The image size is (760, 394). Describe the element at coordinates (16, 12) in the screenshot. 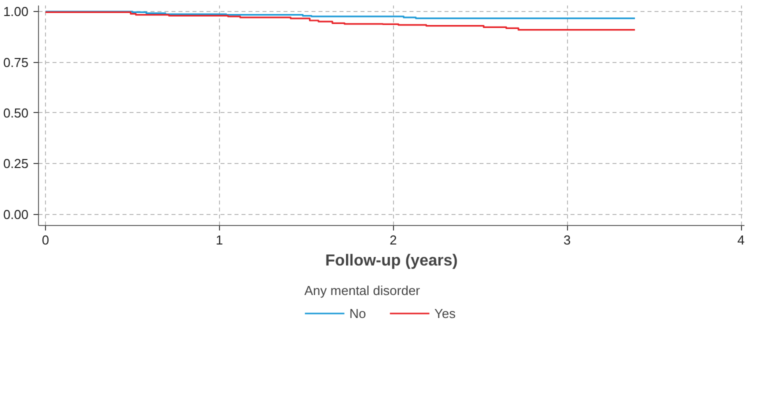

I see `y-tick-label: 1.00` at that location.